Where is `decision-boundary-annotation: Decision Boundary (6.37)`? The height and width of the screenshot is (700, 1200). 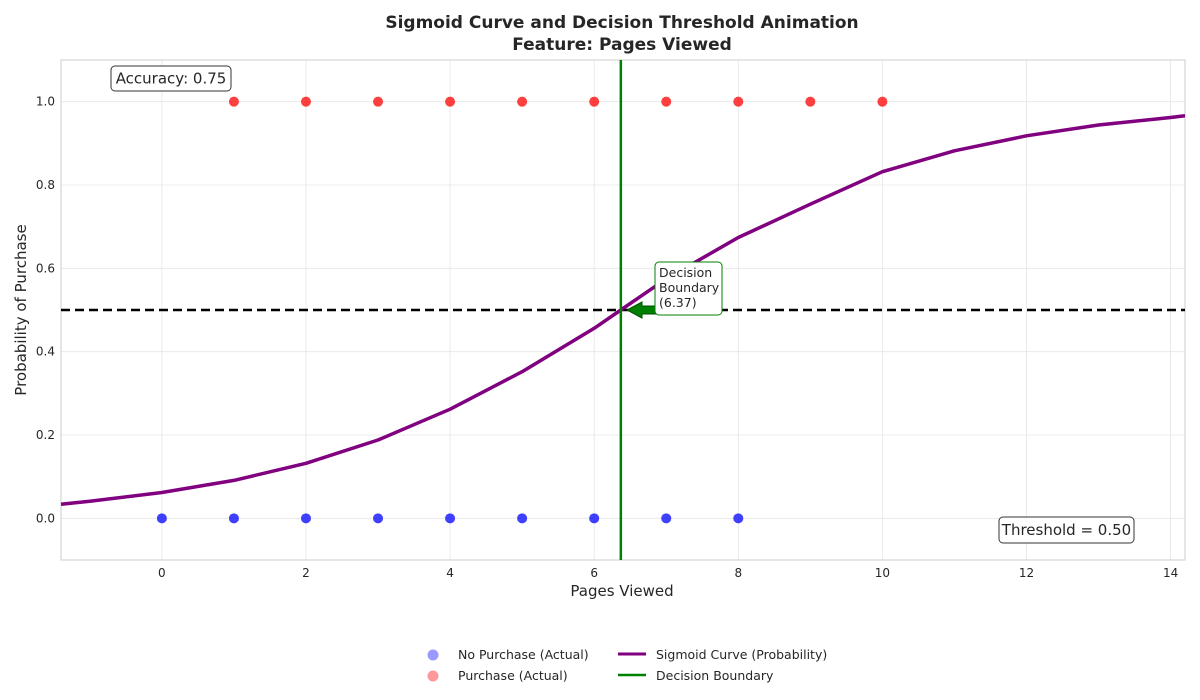
decision-boundary-annotation: Decision Boundary (6.37) is located at coordinates (674, 290).